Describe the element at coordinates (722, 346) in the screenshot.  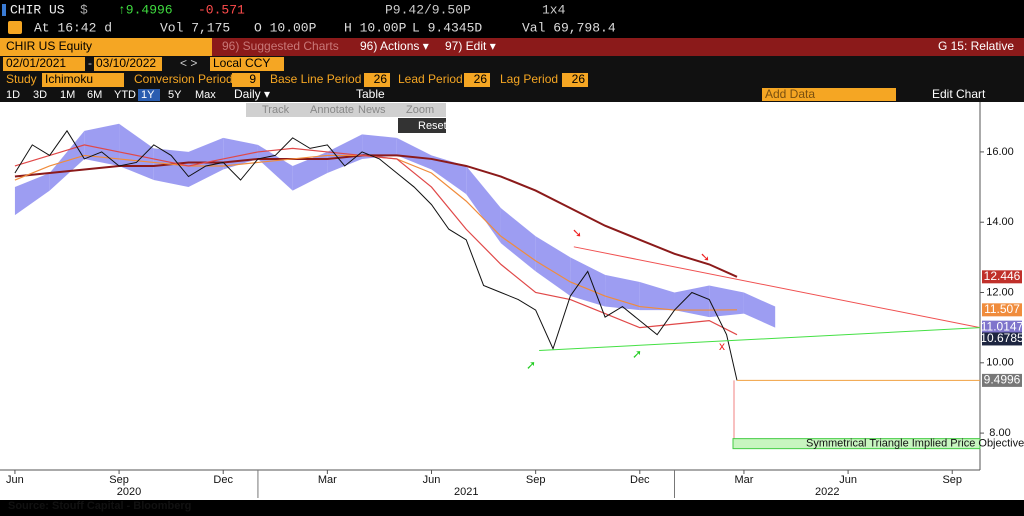
I see `break-mark: x` at that location.